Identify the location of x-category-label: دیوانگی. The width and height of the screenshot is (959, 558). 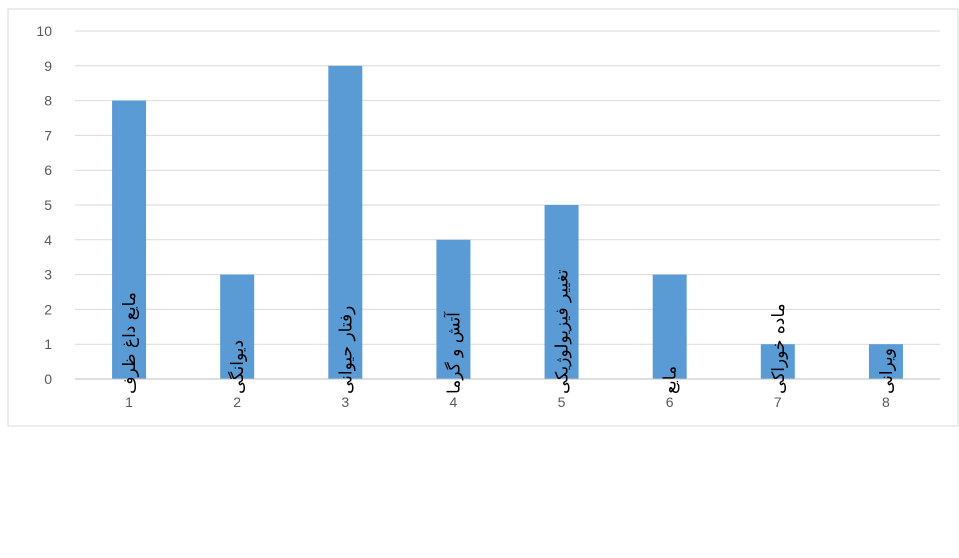
(237, 367).